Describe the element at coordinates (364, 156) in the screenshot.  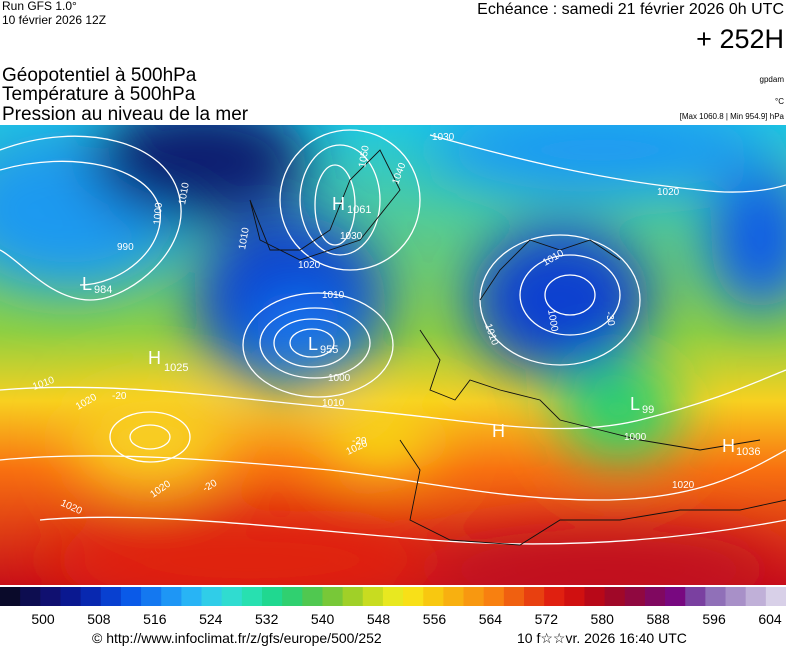
I see `isobar-label: 1050` at that location.